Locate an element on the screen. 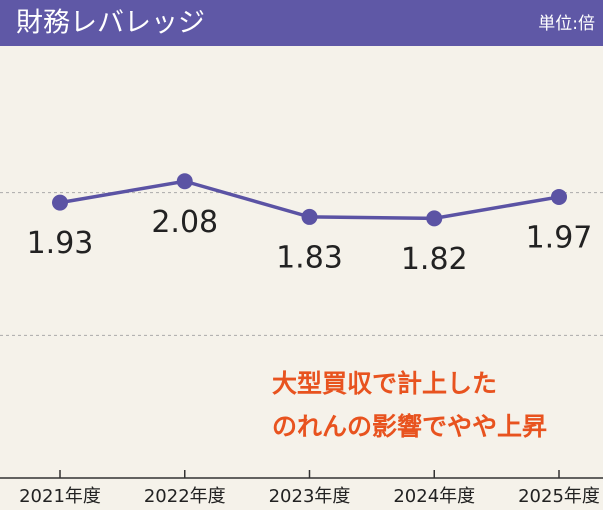 The image size is (603, 510). data-label: 1.83 is located at coordinates (309, 257).